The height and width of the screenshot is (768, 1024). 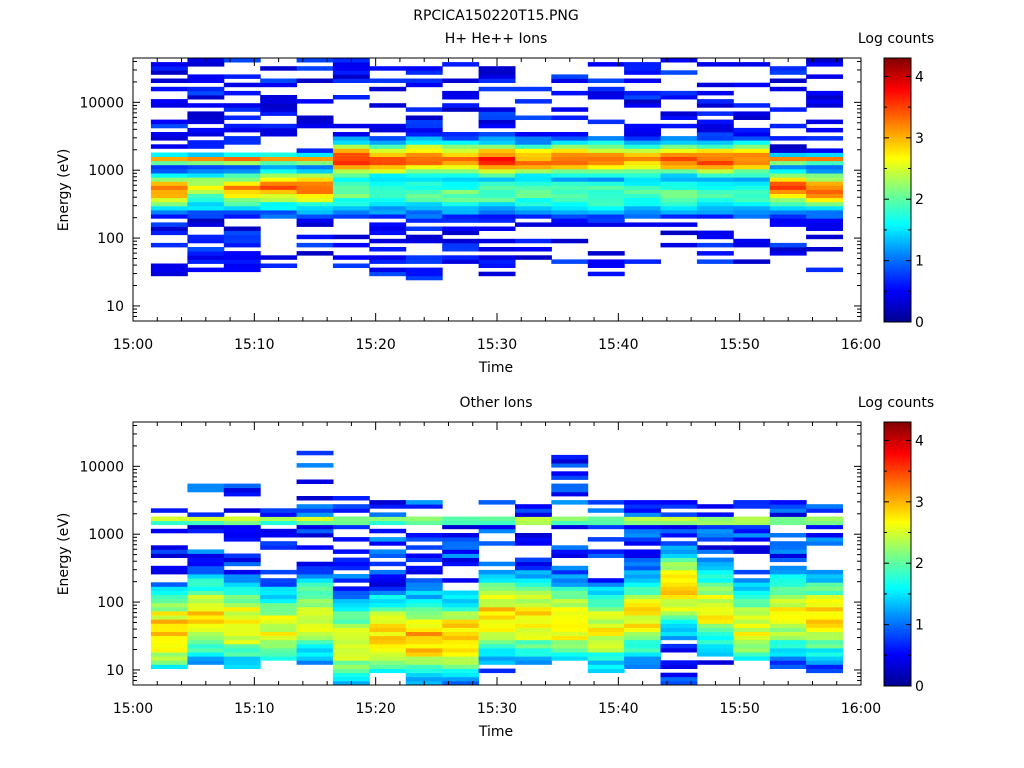 I want to click on y-tick-label: 10000, so click(x=101, y=103).